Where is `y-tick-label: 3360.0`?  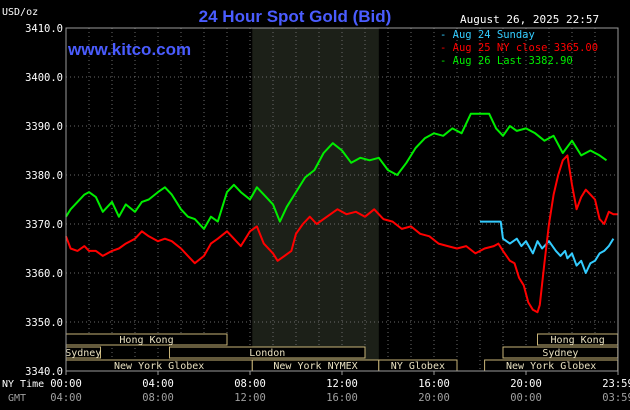 y-tick-label: 3360.0 is located at coordinates (44, 274).